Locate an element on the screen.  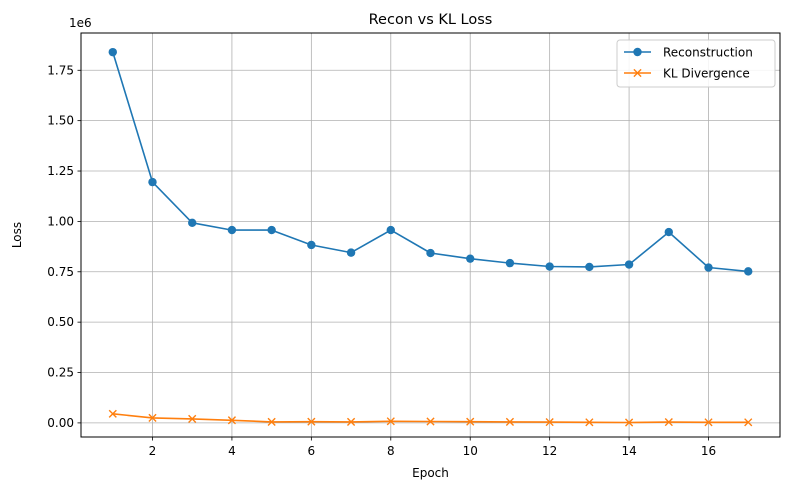
x-tick-label: 6 is located at coordinates (312, 451).